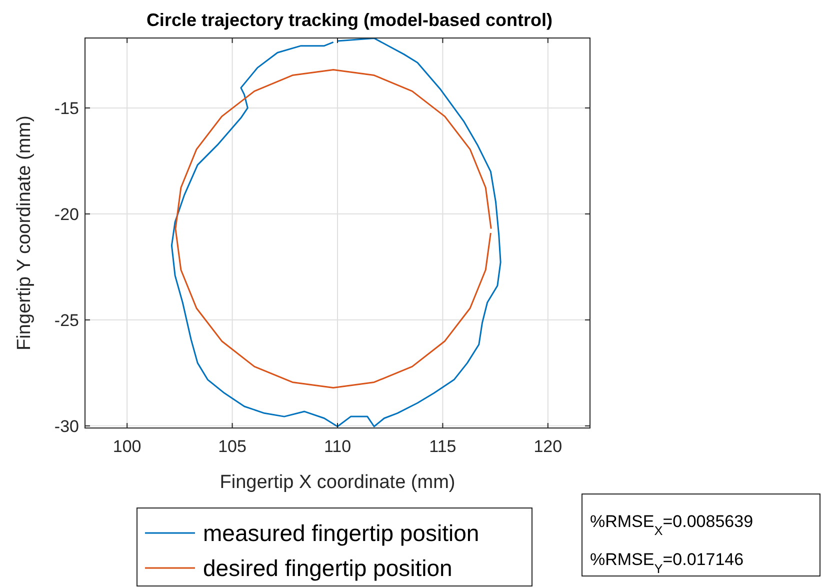 The image size is (822, 588). I want to click on x-tick-label: 110, so click(338, 446).